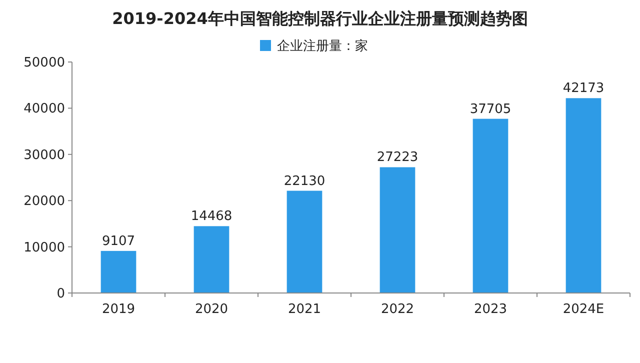 Image resolution: width=640 pixels, height=363 pixels. Describe the element at coordinates (397, 309) in the screenshot. I see `x-tick-label: 2022` at that location.